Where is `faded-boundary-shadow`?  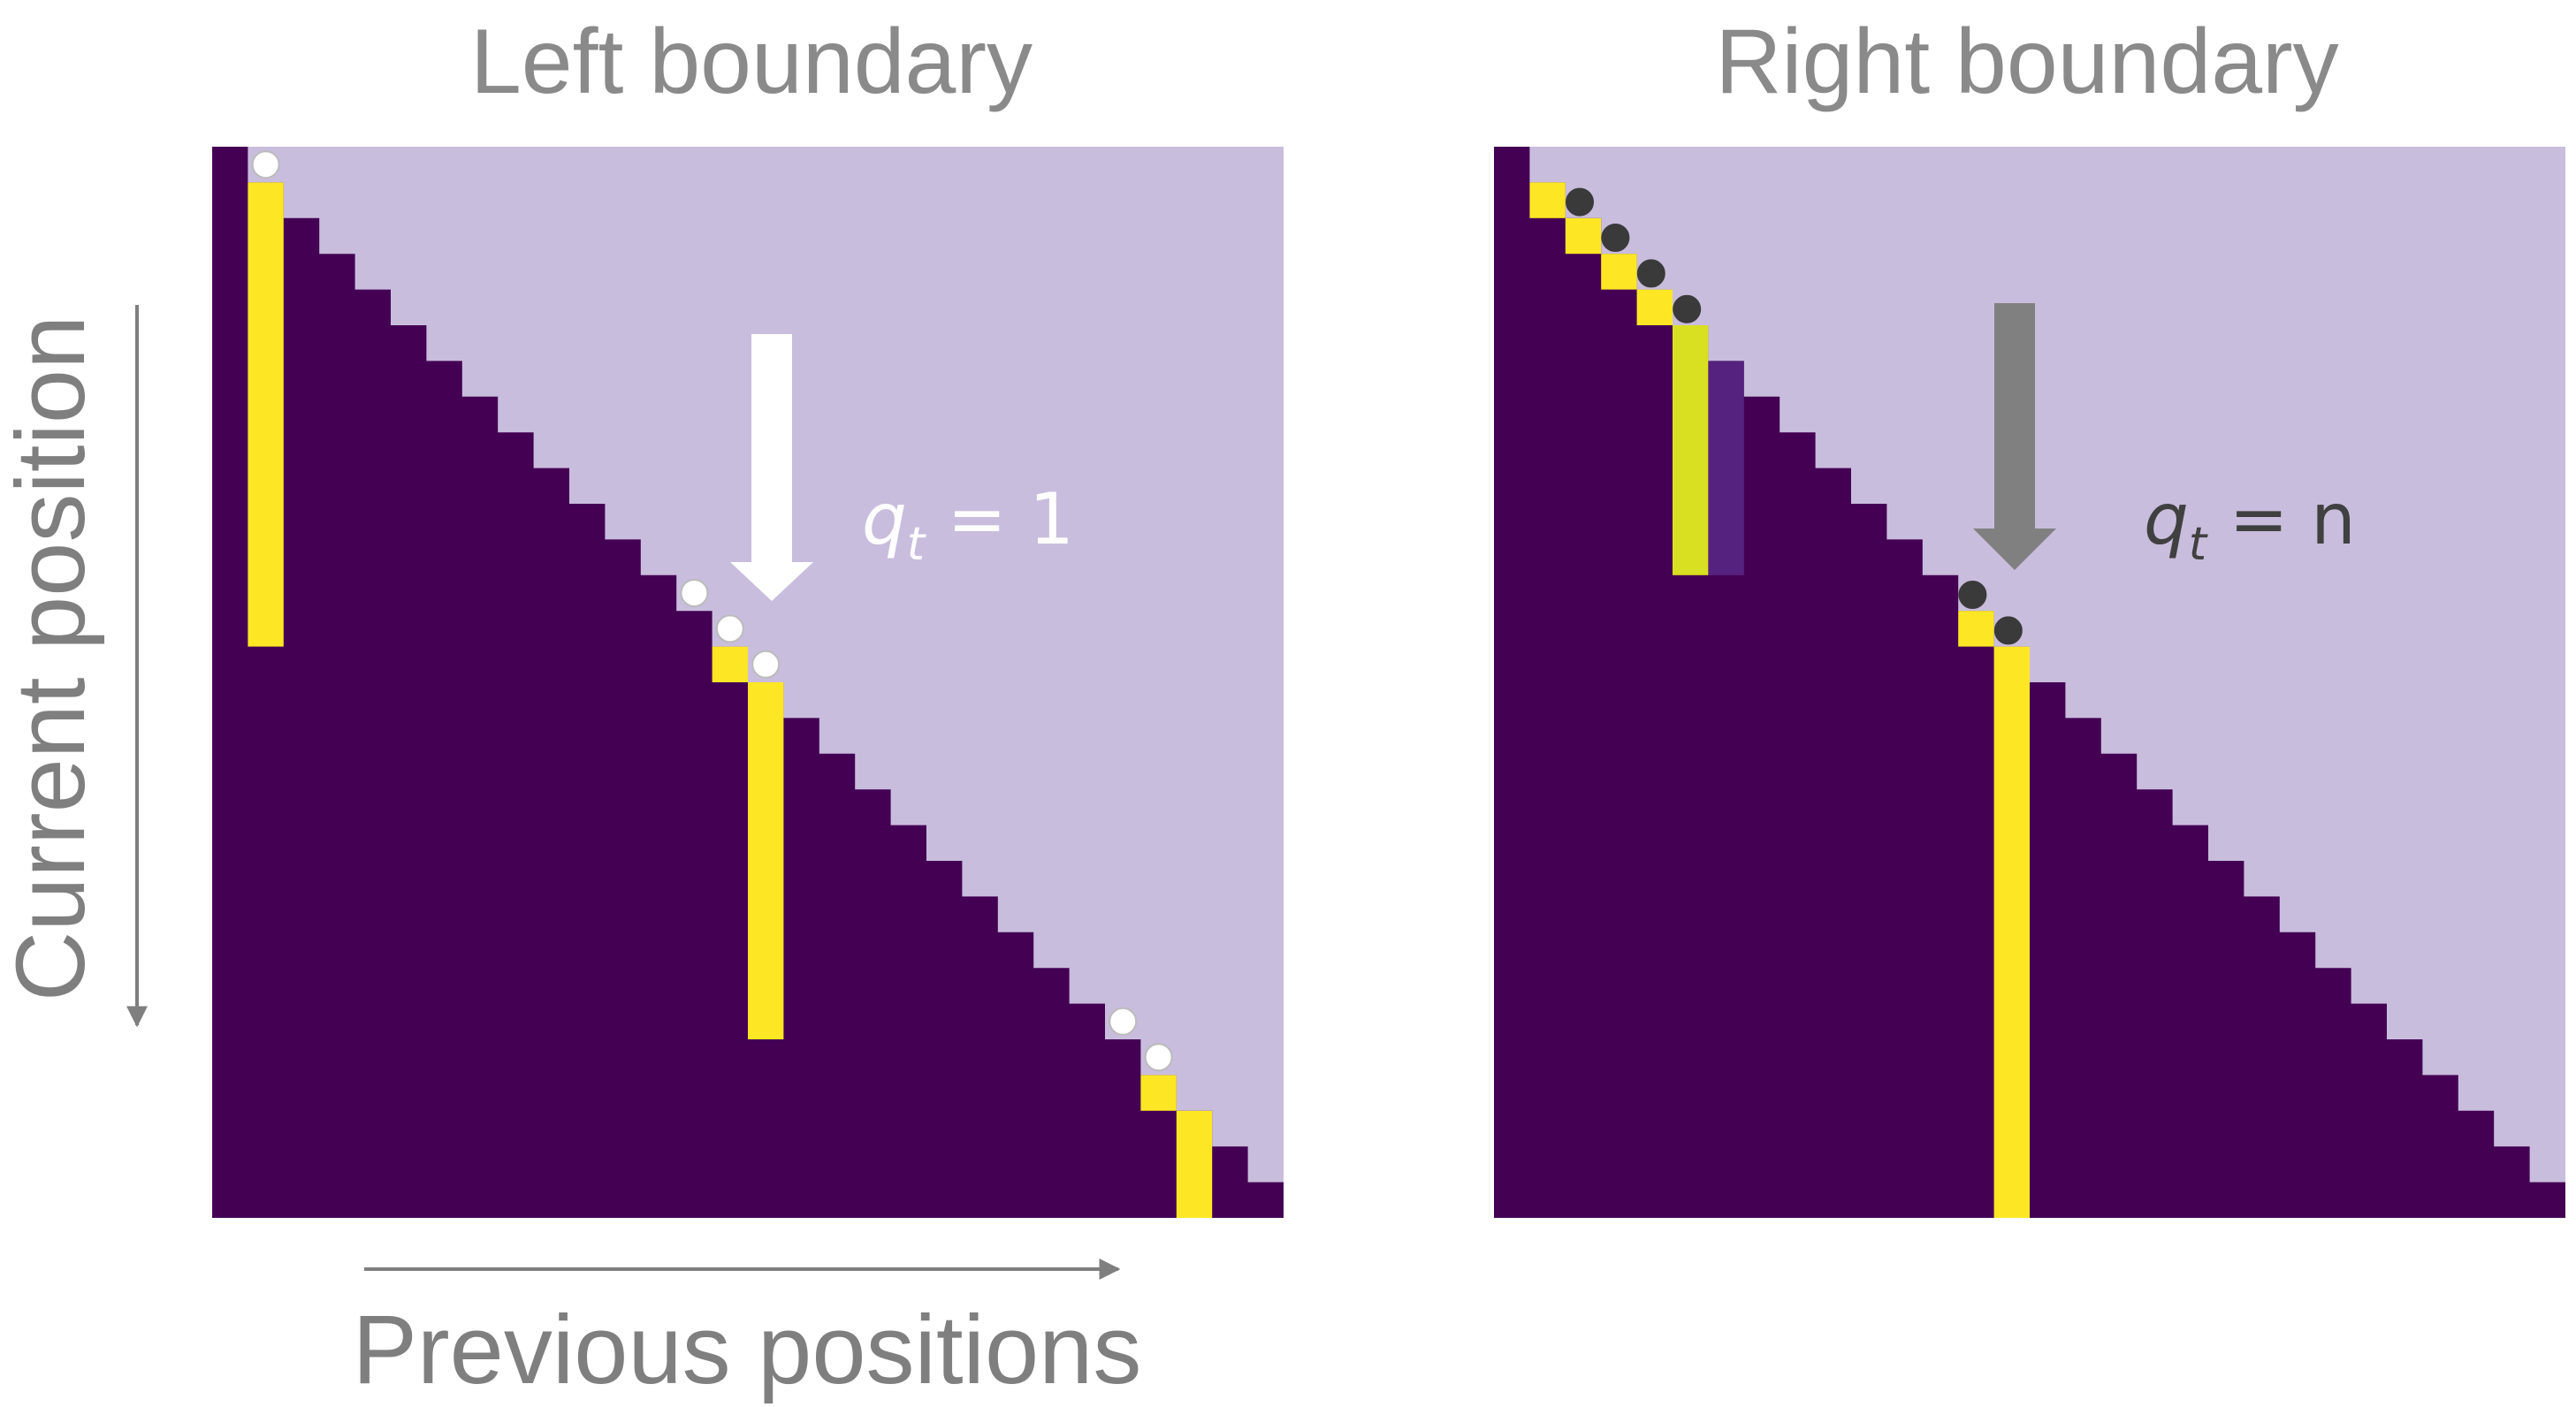
faded-boundary-shadow is located at coordinates (1726, 468).